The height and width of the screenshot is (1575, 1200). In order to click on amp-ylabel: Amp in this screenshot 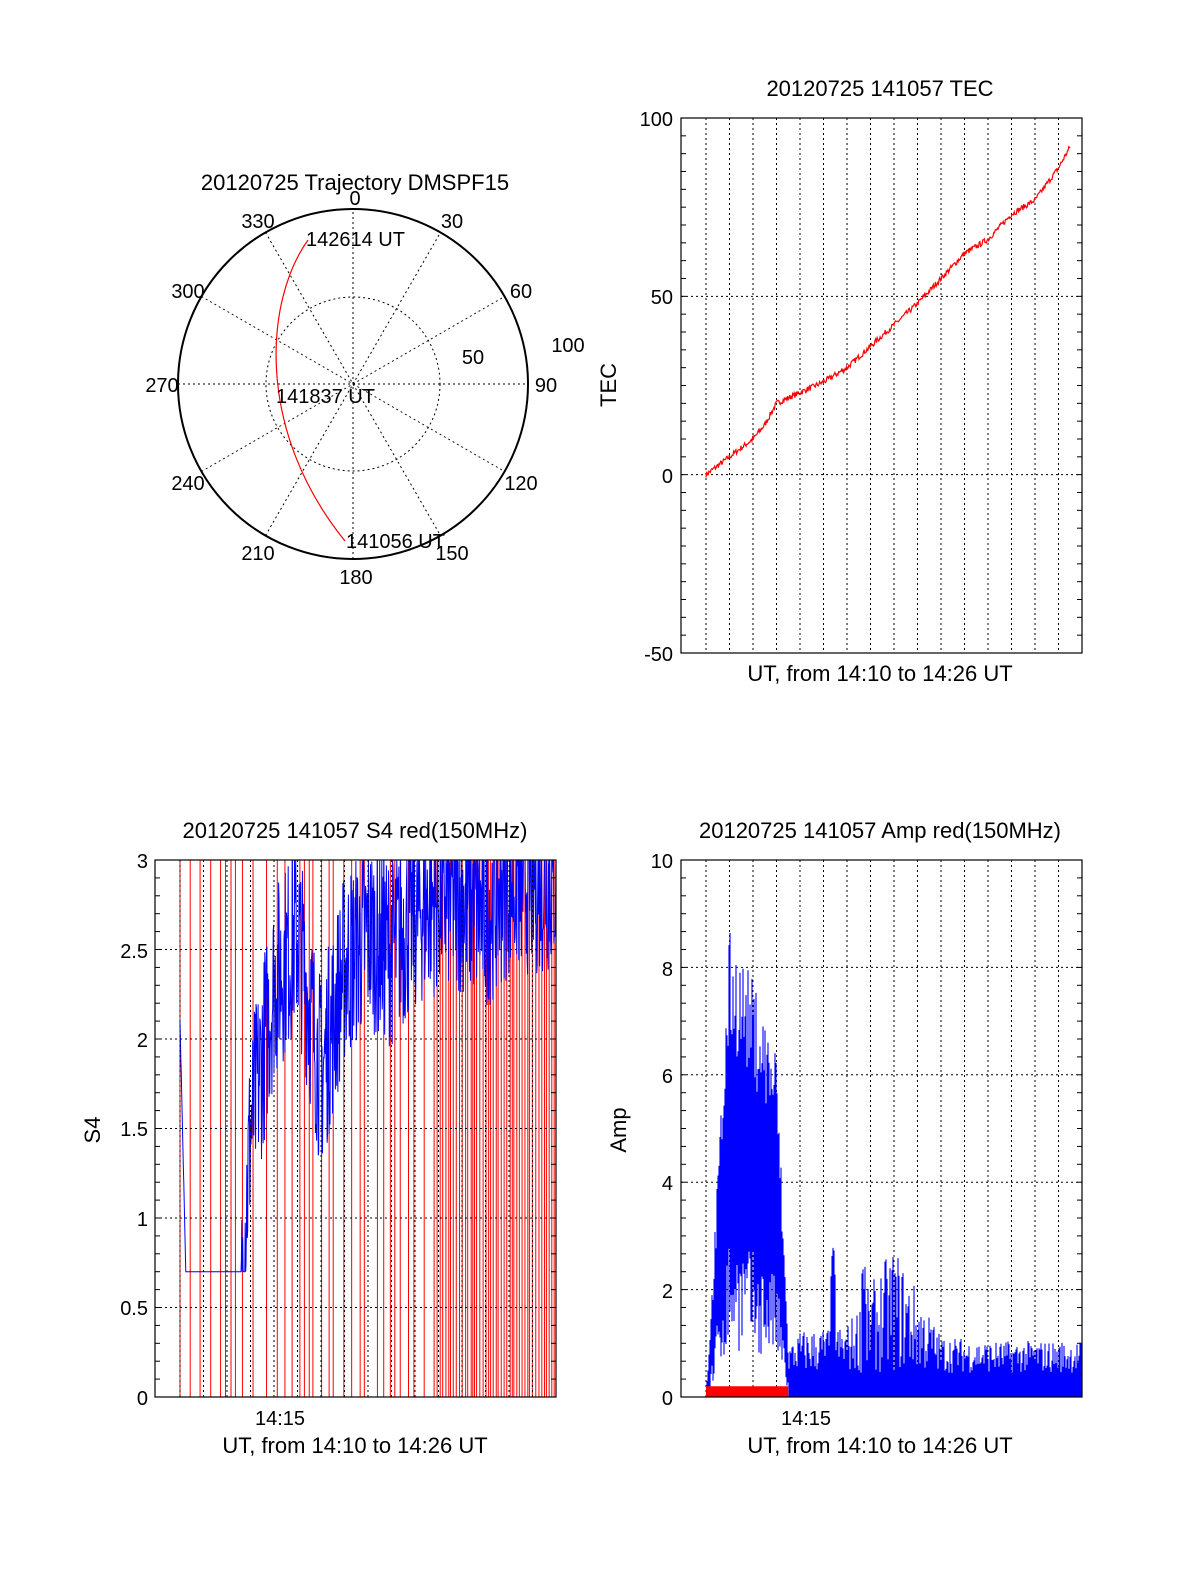, I will do `click(618, 1129)`.